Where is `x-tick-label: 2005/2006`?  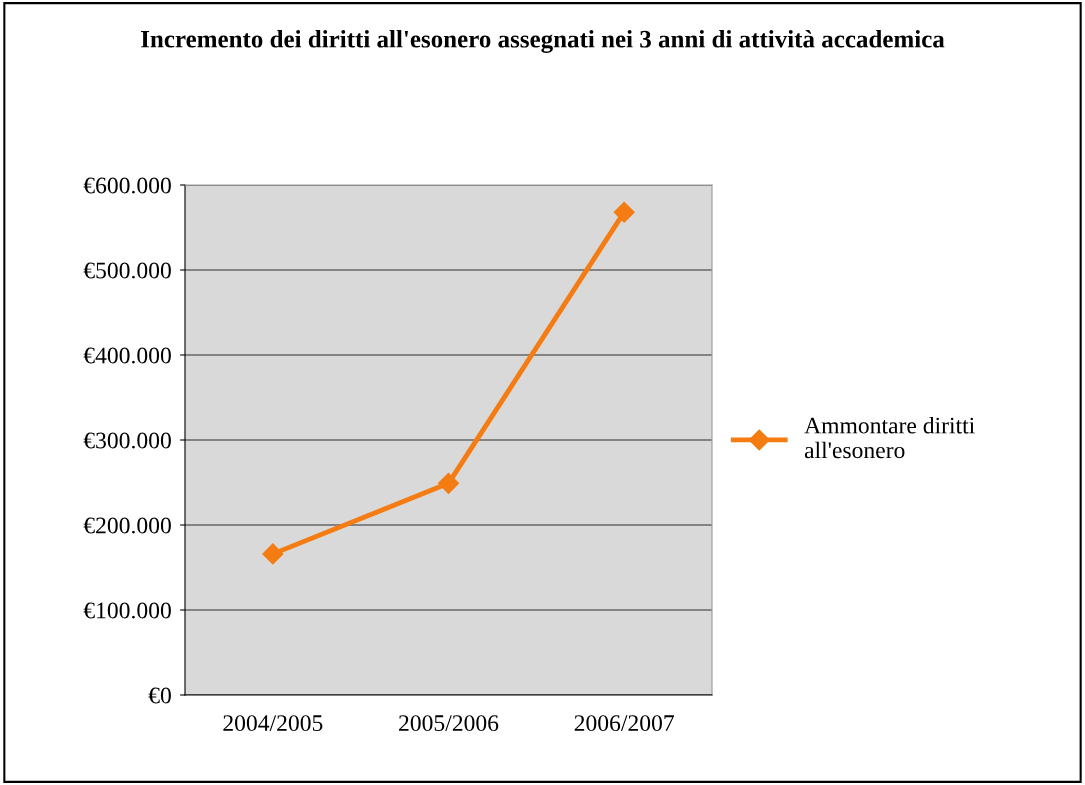 x-tick-label: 2005/2006 is located at coordinates (449, 723).